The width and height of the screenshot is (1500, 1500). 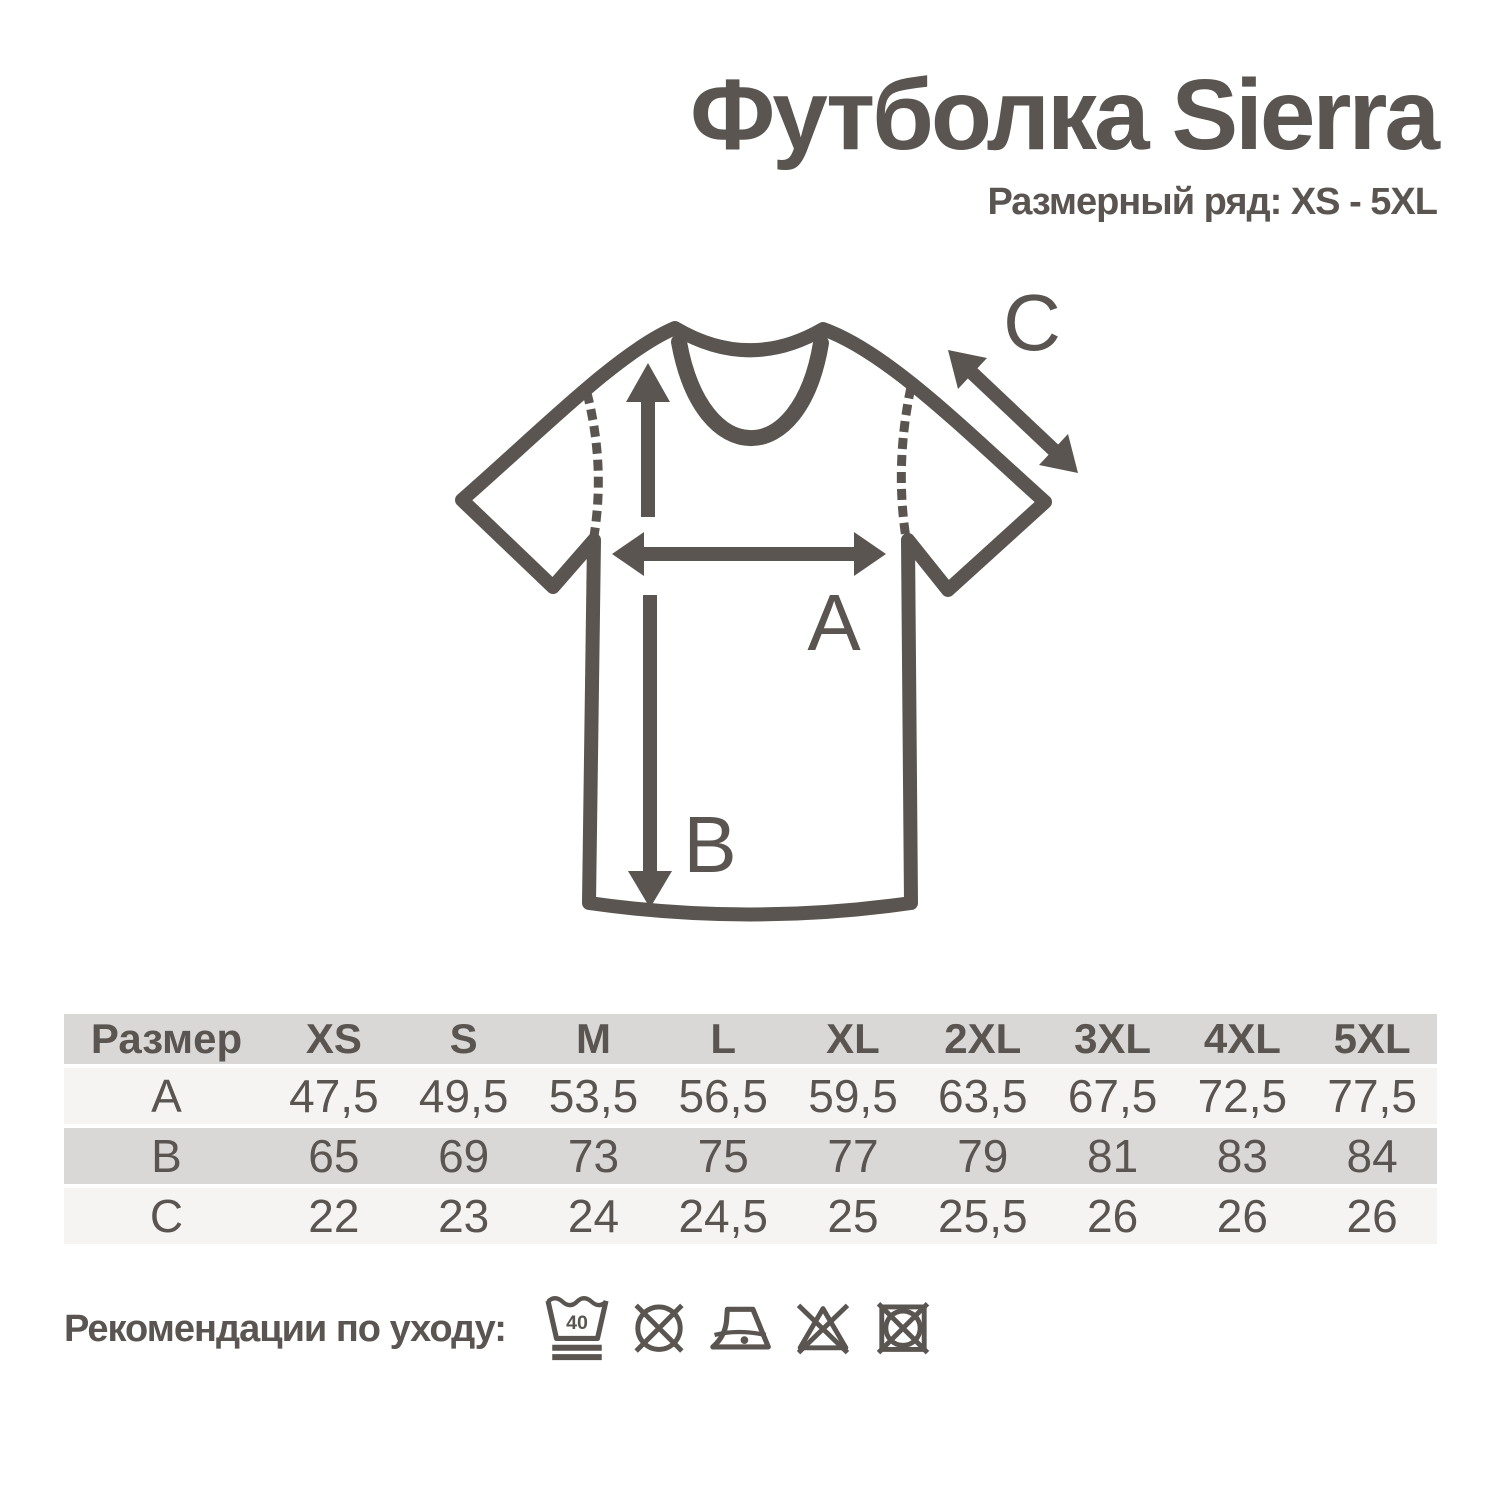 What do you see at coordinates (334, 1156) in the screenshot?
I see `table-cell: 65` at bounding box center [334, 1156].